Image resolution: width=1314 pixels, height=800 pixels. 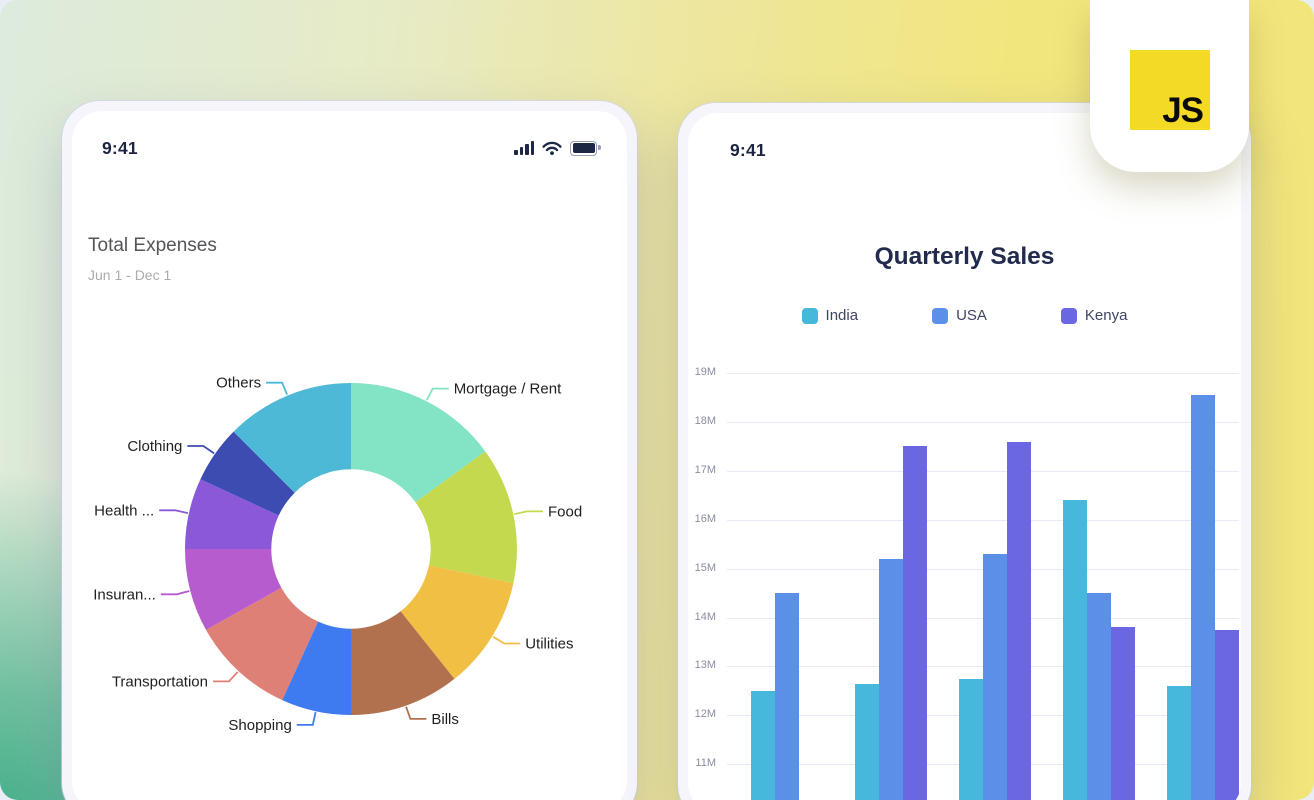 I want to click on donut-slice-food, so click(x=466, y=517).